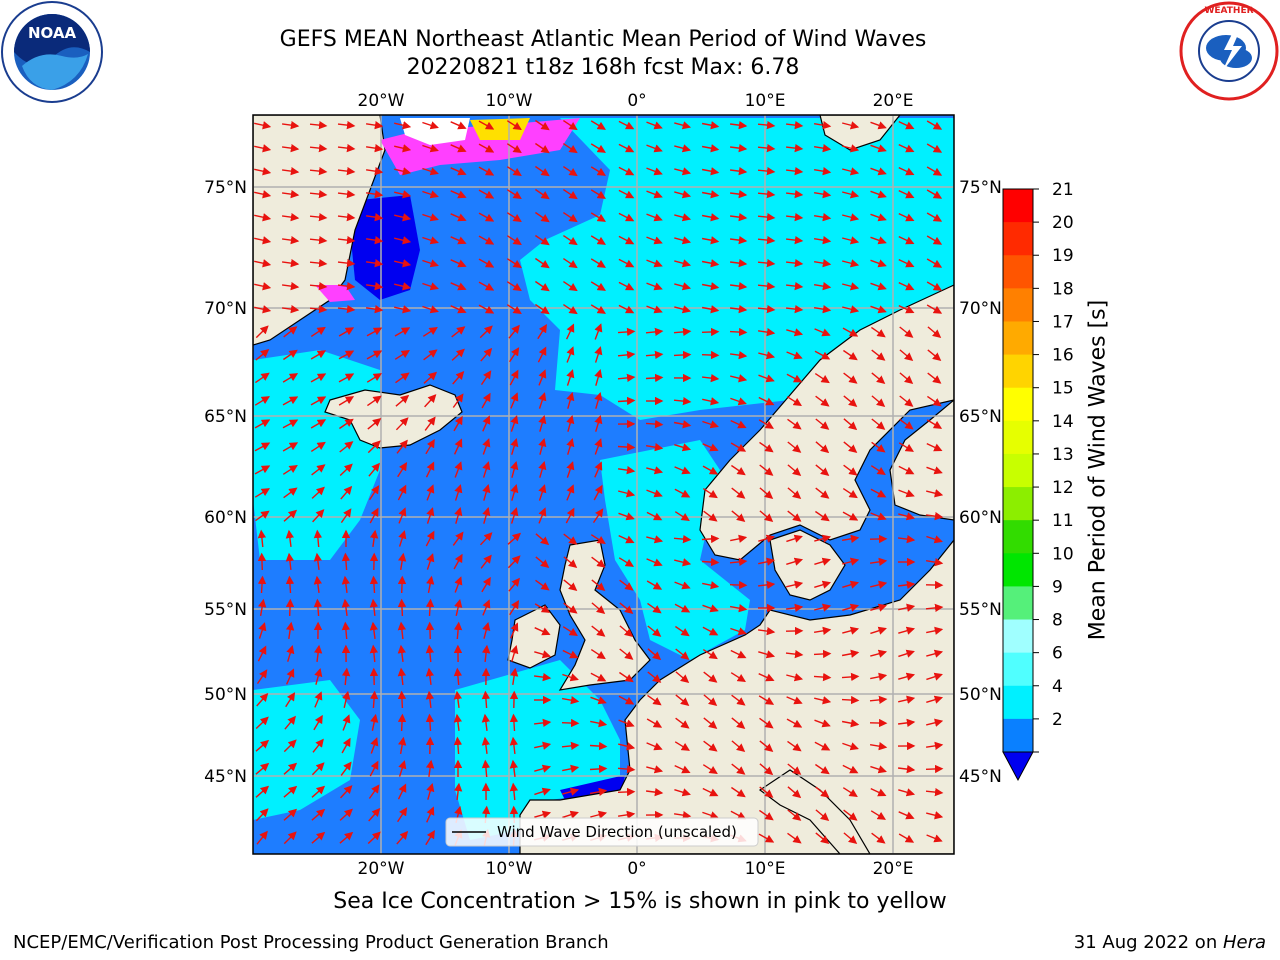 The width and height of the screenshot is (1280, 960). What do you see at coordinates (225, 417) in the screenshot?
I see `lat-label-left: 65°N` at bounding box center [225, 417].